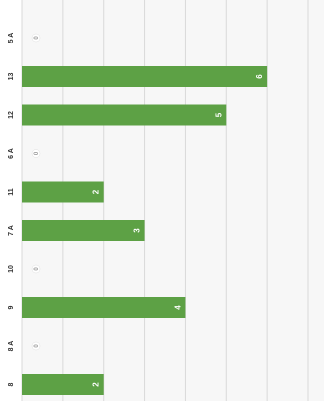  Describe the element at coordinates (11, 153) in the screenshot. I see `category-label: 6 A` at that location.